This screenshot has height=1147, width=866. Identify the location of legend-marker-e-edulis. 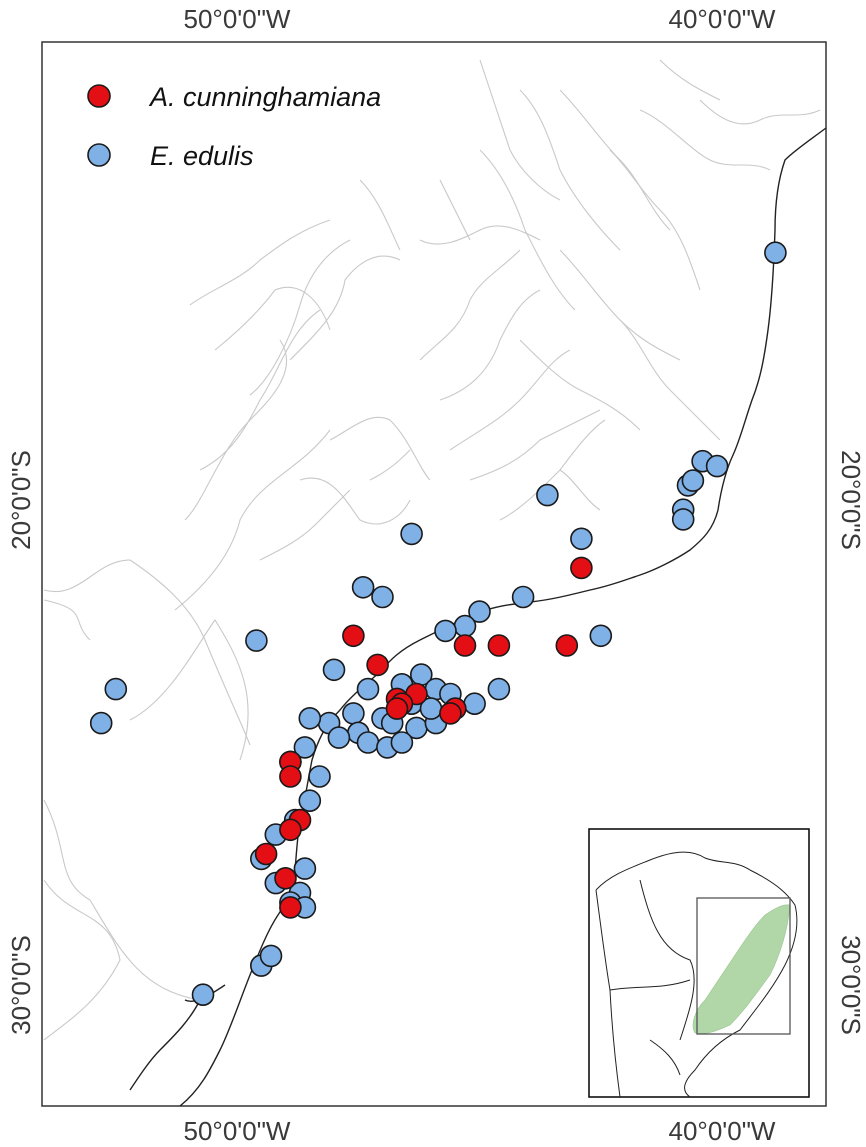
(99, 155).